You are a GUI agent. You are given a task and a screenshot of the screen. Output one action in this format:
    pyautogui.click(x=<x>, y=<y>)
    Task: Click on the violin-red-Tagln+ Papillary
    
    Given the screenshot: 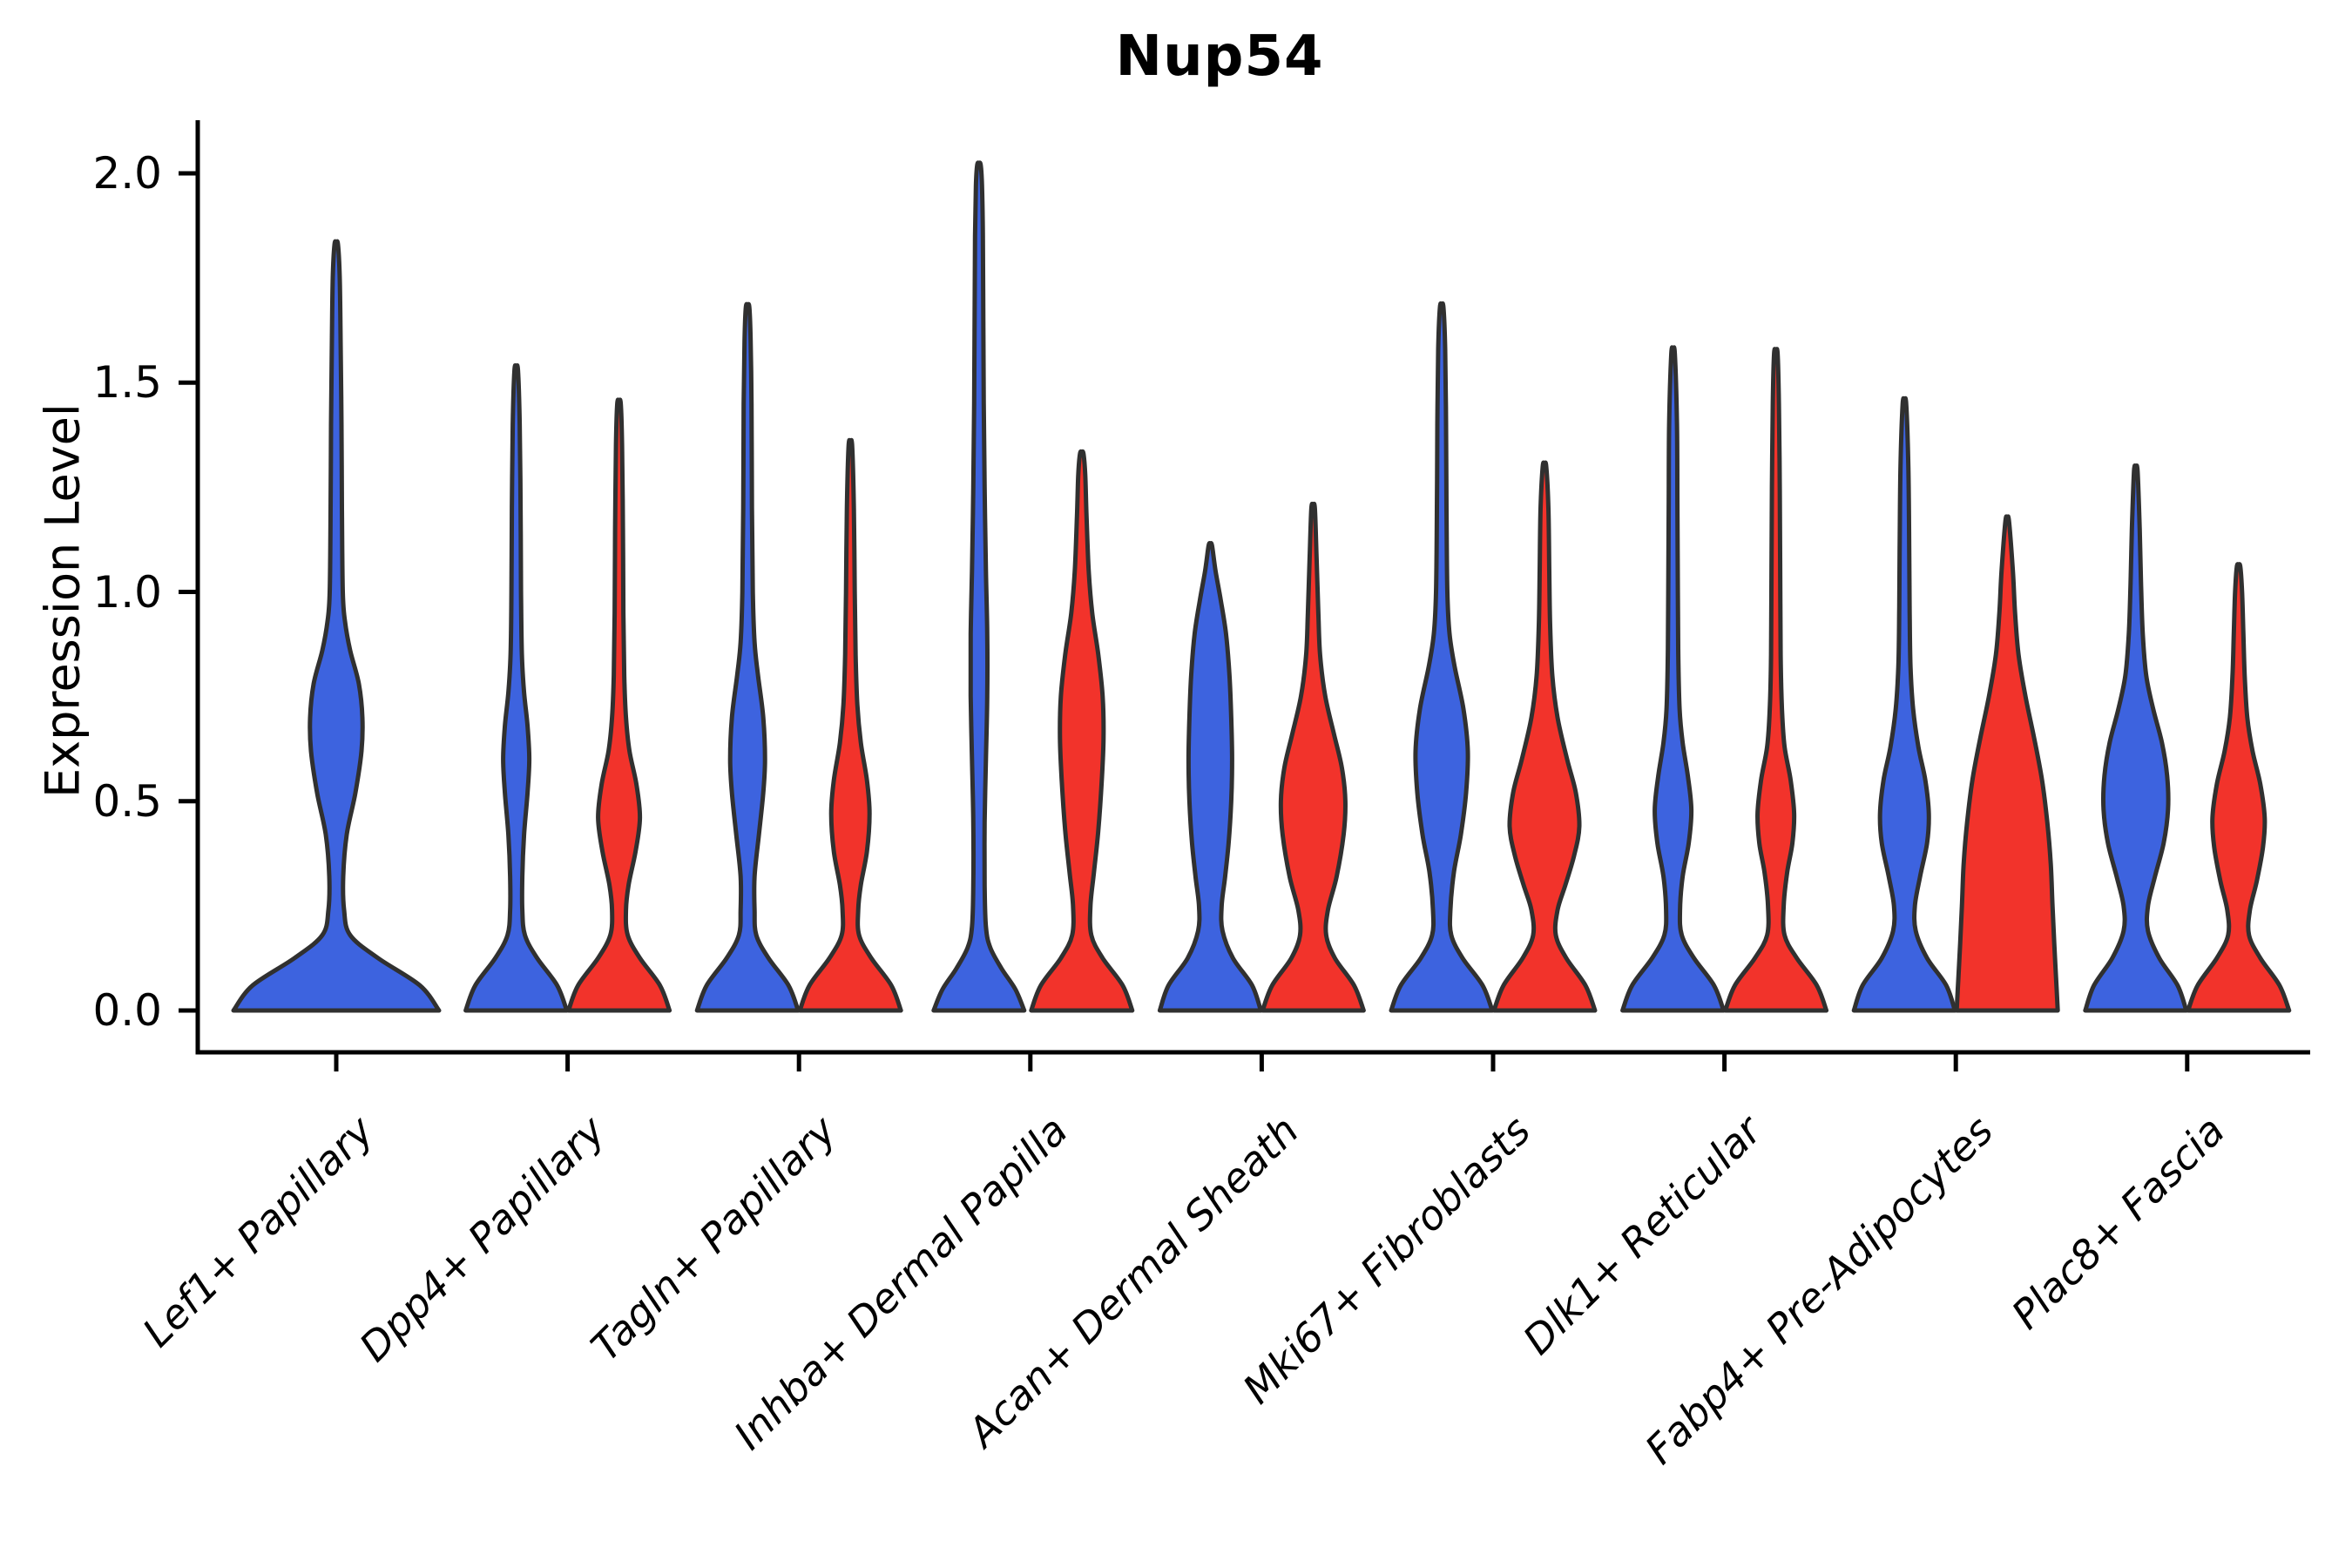 What is the action you would take?
    pyautogui.click(x=850, y=725)
    